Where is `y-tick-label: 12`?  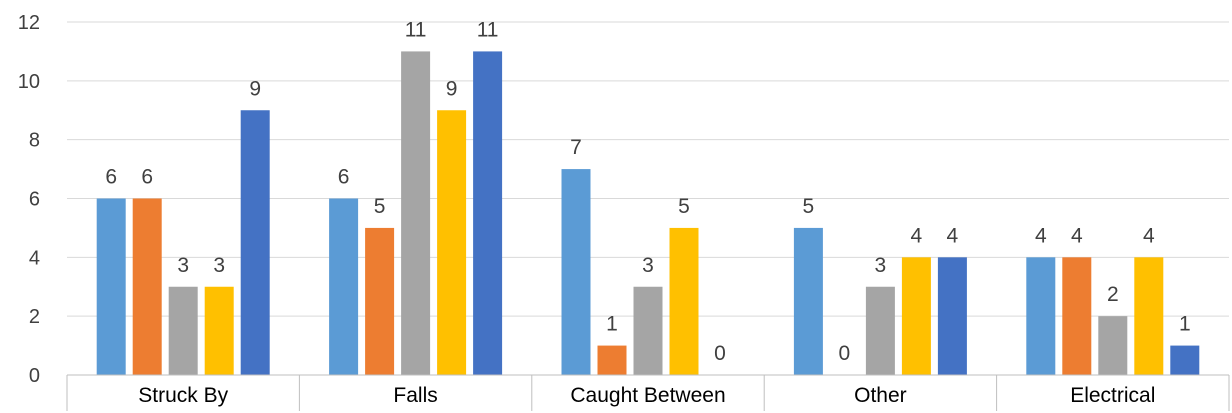
y-tick-label: 12 is located at coordinates (29, 23).